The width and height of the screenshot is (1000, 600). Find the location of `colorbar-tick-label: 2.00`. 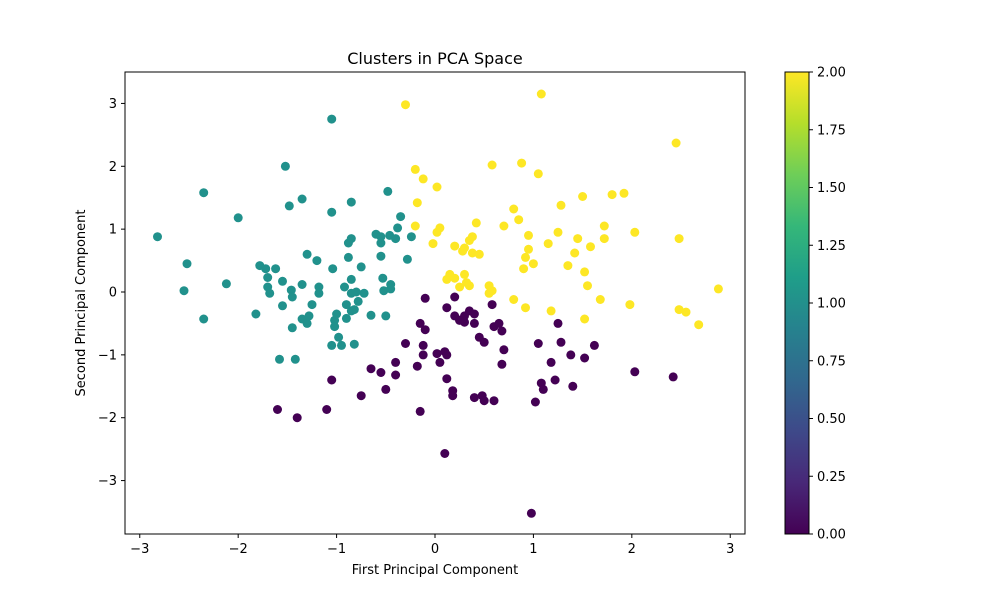

colorbar-tick-label: 2.00 is located at coordinates (831, 73).